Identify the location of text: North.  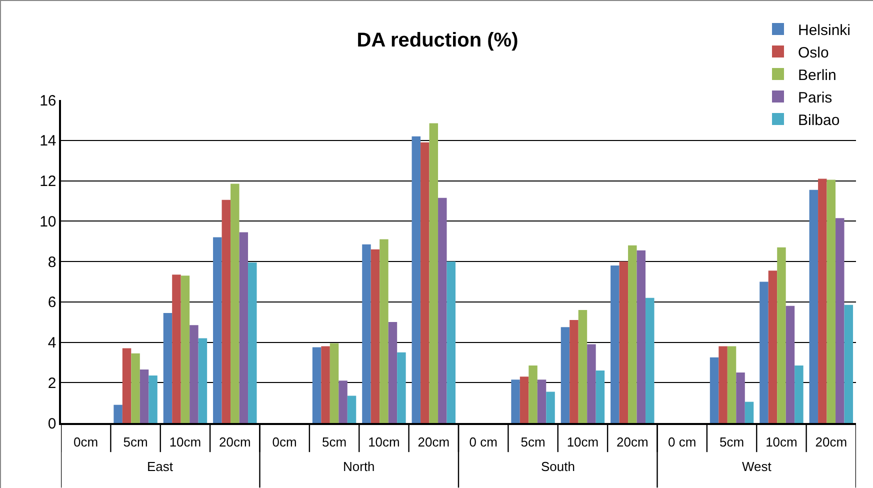
(359, 466).